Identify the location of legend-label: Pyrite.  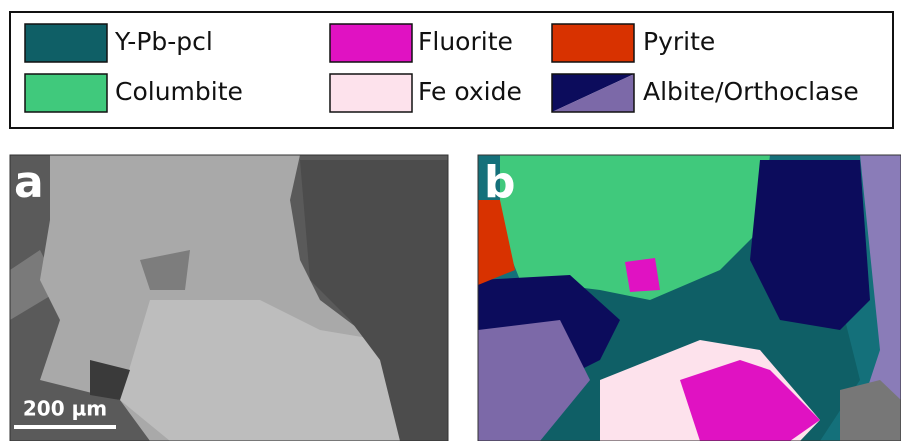
(679, 41).